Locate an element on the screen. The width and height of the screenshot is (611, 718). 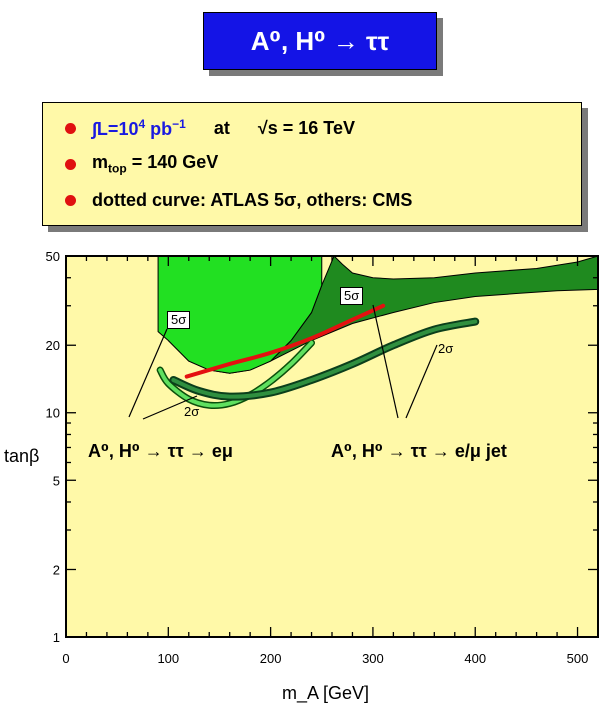
x-axis-label: m_A [GeV] is located at coordinates (326, 693).